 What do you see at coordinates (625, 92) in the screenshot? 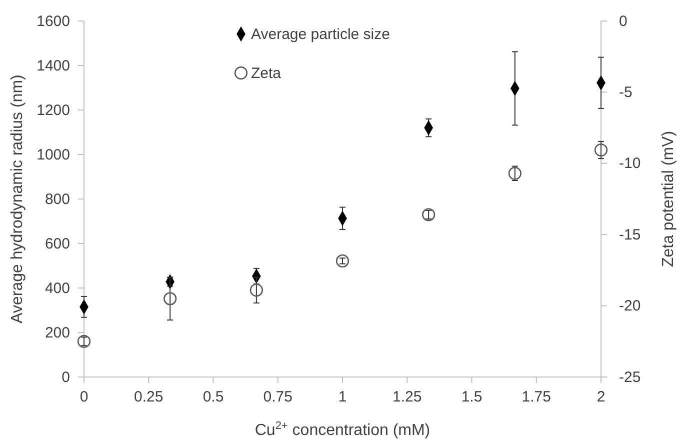
I see `y2-tick-label: -5` at bounding box center [625, 92].